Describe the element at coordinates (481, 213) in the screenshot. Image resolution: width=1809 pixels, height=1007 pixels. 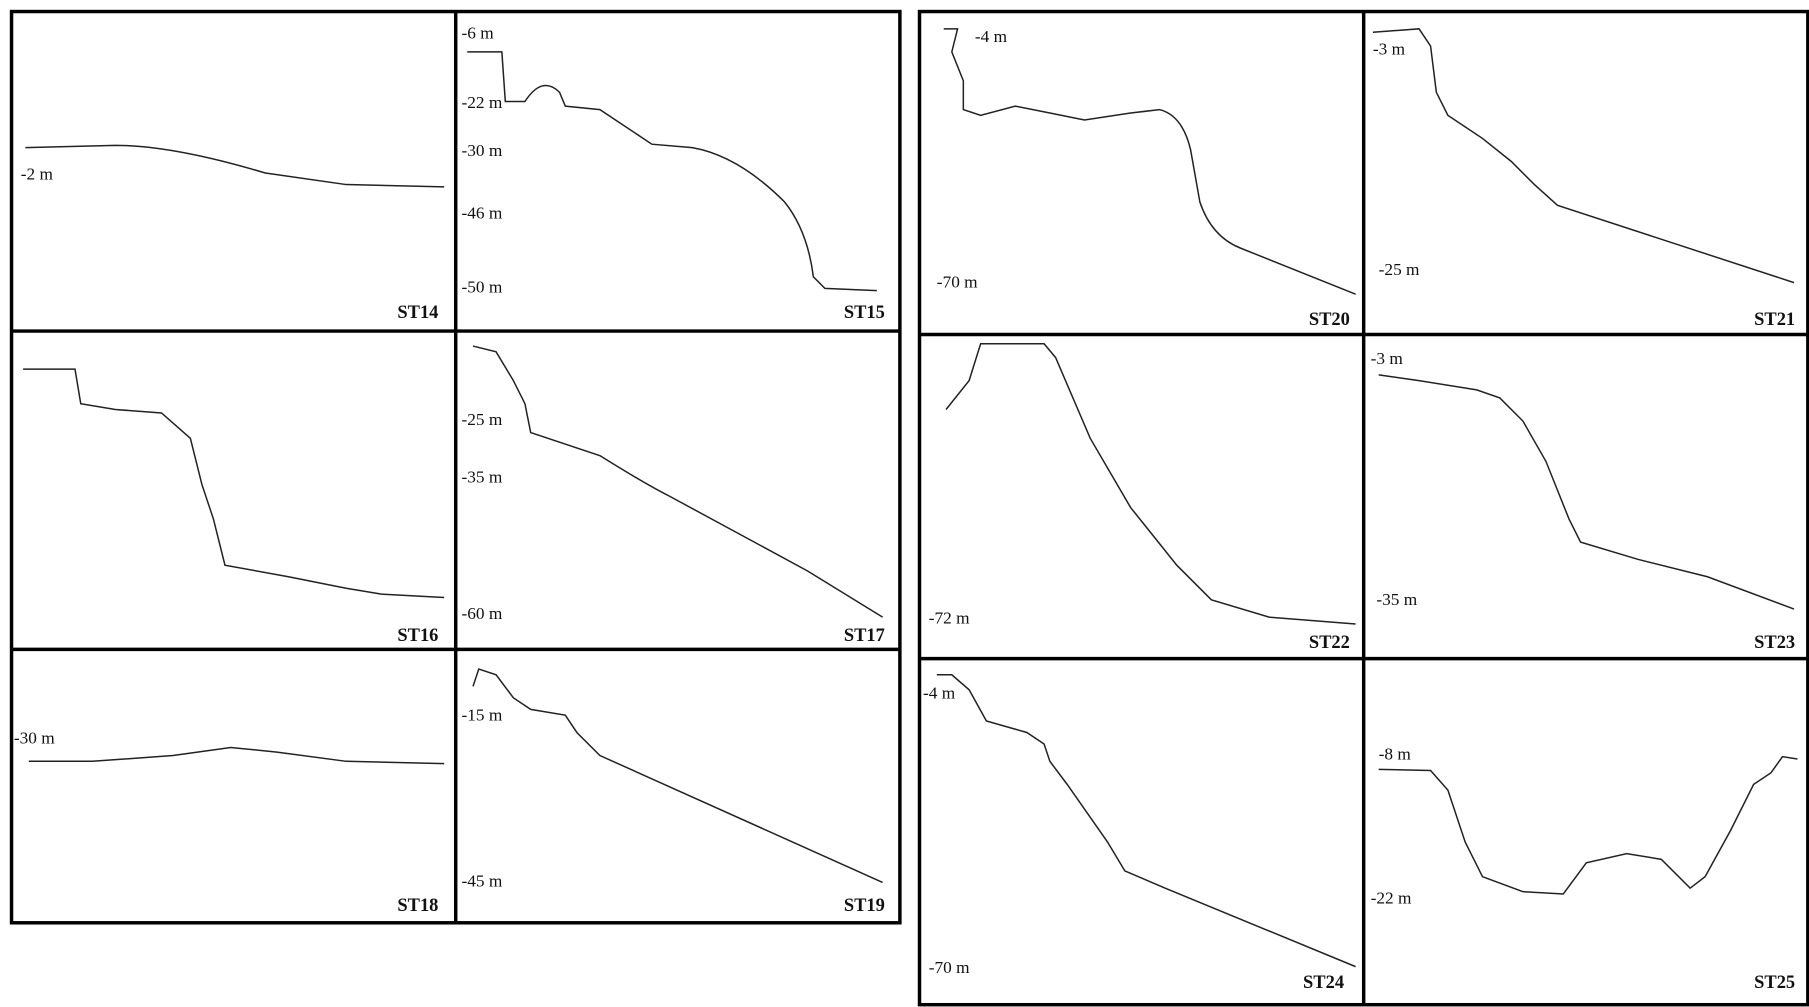
I see `depth-label: -46 m` at that location.